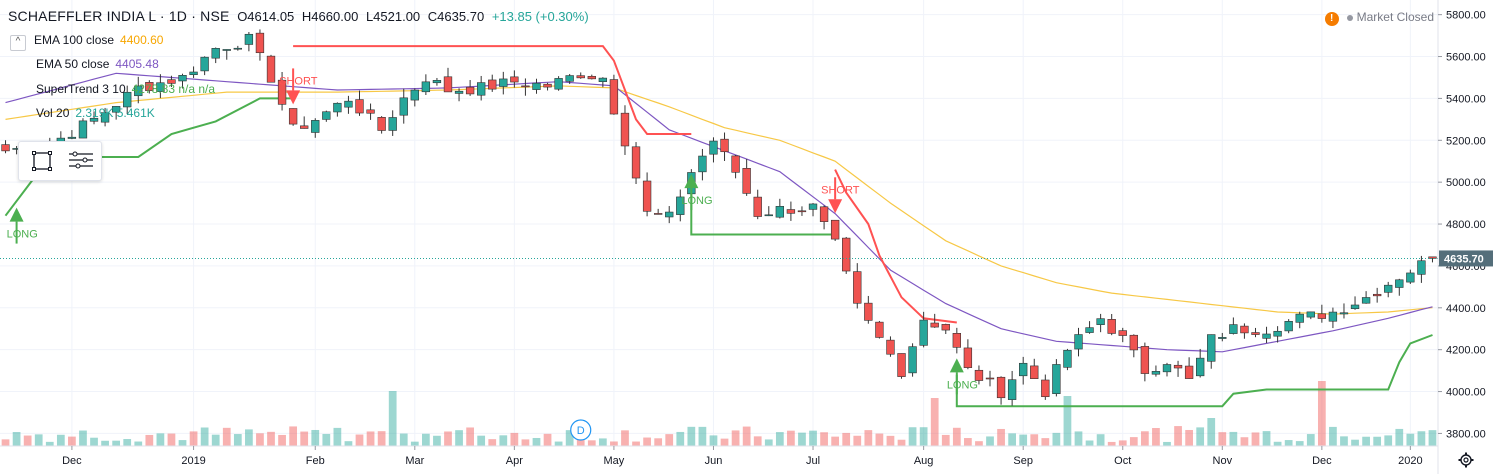 This screenshot has width=1494, height=474. What do you see at coordinates (42, 161) in the screenshot?
I see `rectangle-tool-icon` at bounding box center [42, 161].